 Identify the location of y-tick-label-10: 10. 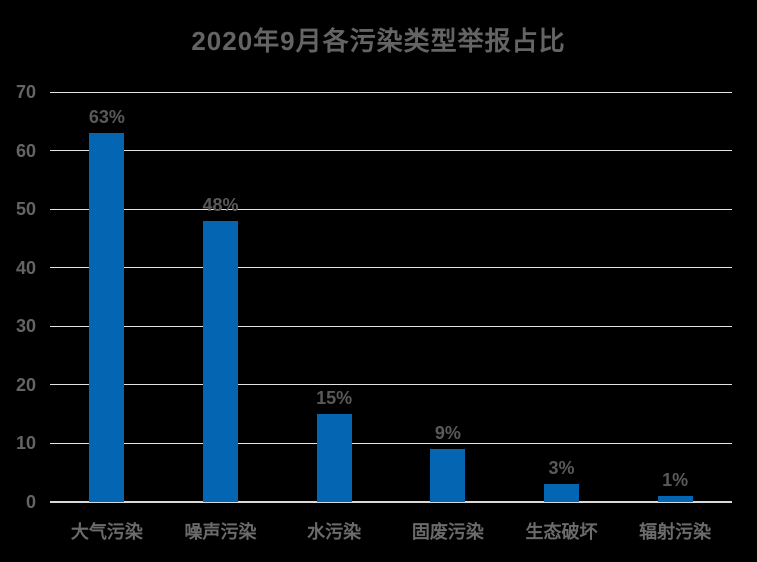
(25, 443).